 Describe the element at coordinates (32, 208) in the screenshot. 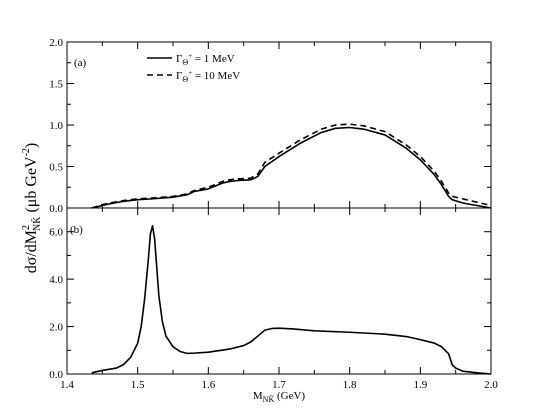

I see `y-axis-title: dσ/dM2NK̄ (μb GeV-2)` at that location.